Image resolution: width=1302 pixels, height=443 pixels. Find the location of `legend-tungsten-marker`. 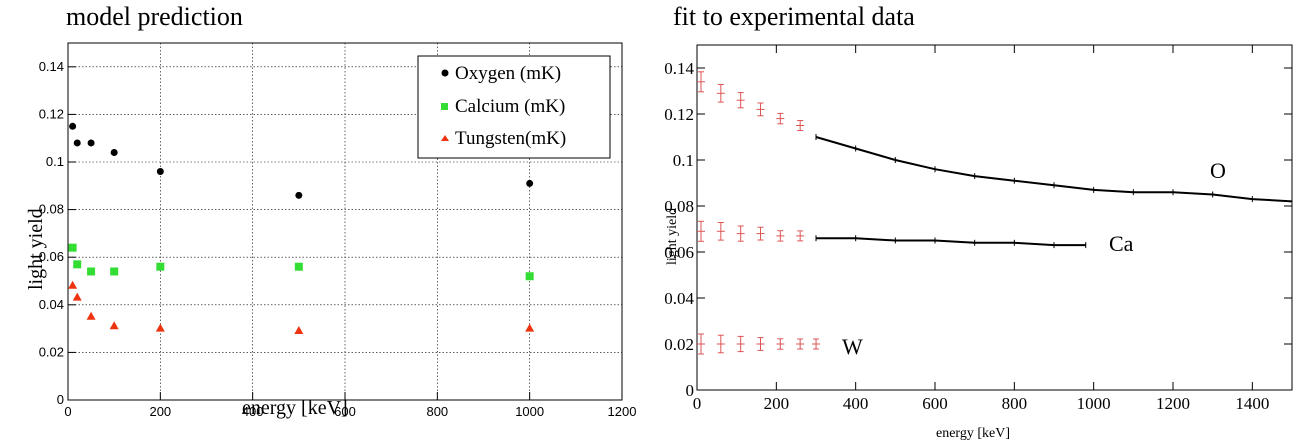

legend-tungsten-marker is located at coordinates (445, 138).